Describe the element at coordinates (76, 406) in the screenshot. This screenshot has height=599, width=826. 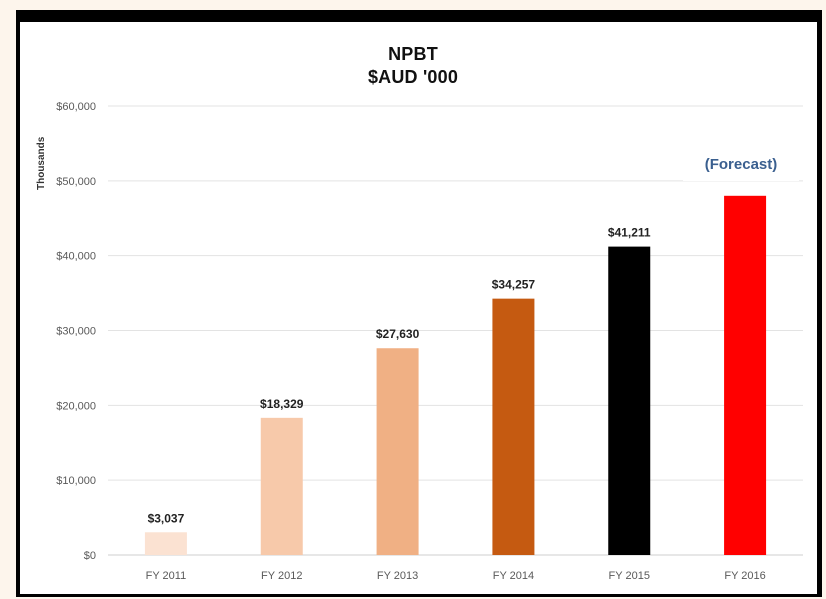
I see `y-tick-label: $20,000` at that location.